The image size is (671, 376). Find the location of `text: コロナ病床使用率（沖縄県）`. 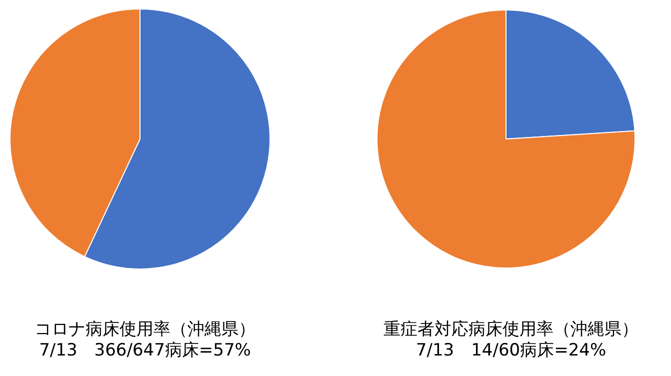

text: コロナ病床使用率（沖縄県） is located at coordinates (145, 330).